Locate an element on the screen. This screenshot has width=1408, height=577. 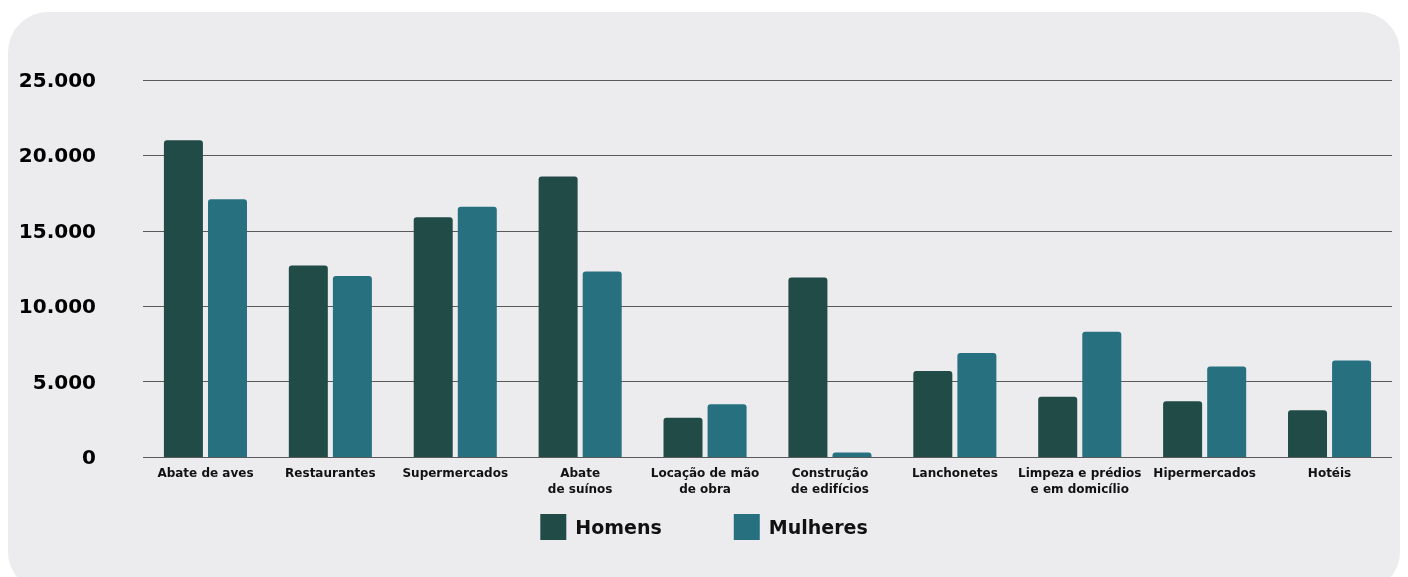
x-tick-label: Hotéis is located at coordinates (1329, 473).